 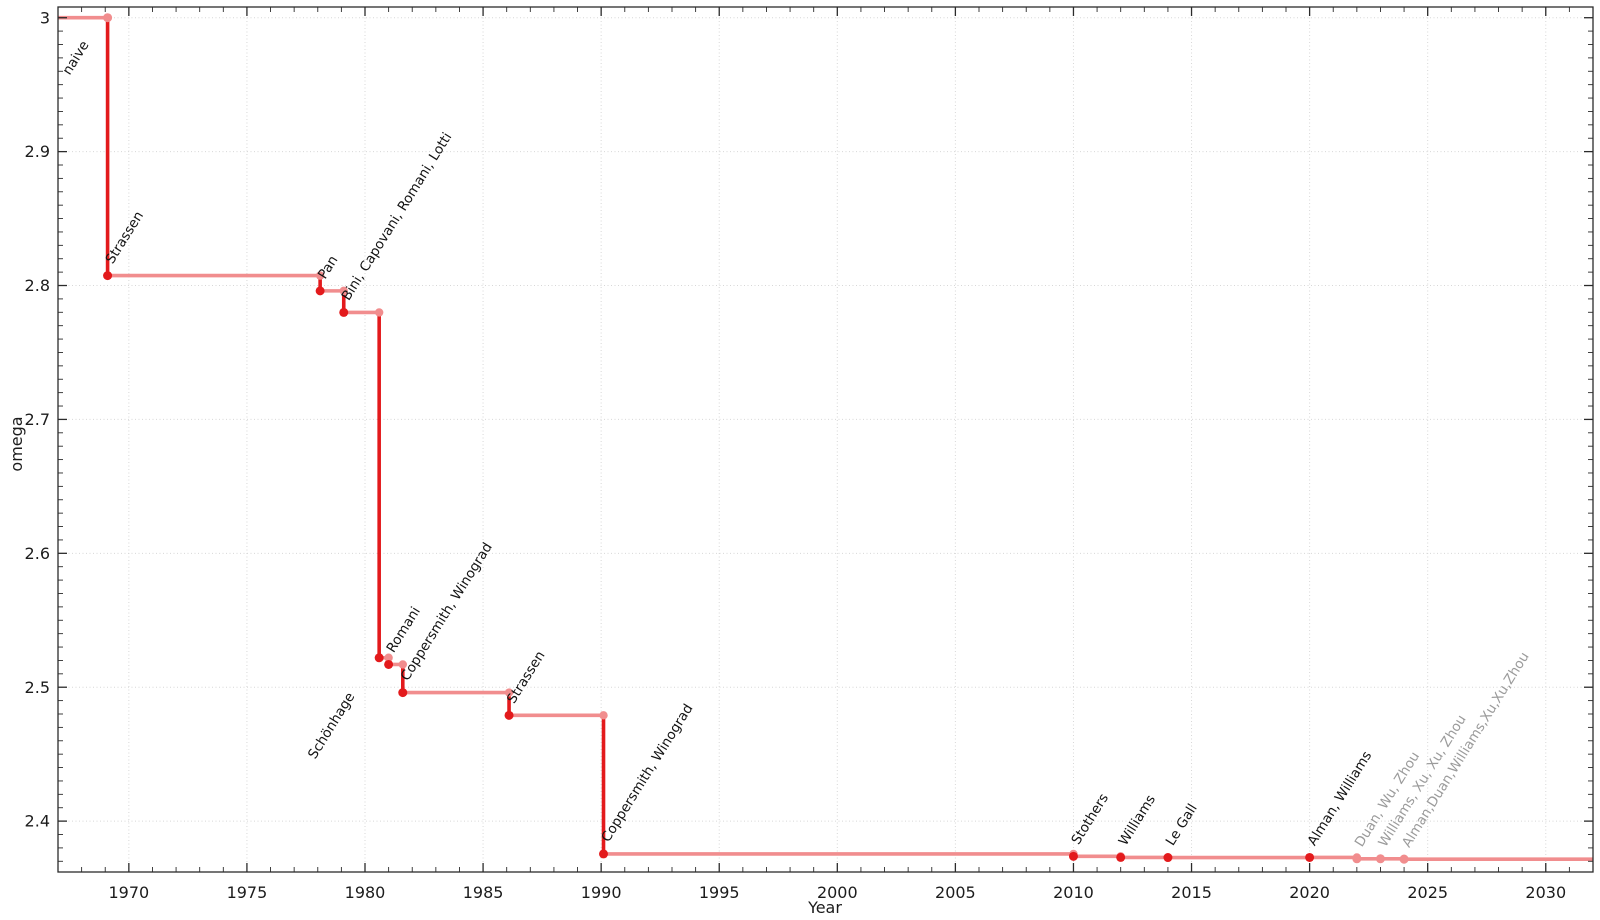 I want to click on x-tick-label: 1985, so click(x=483, y=892).